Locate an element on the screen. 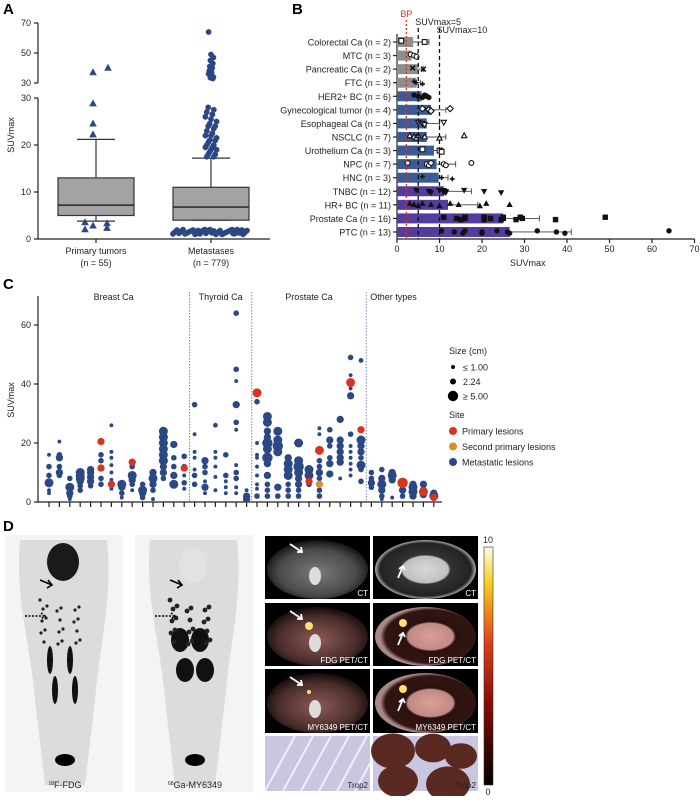 This screenshot has height=801, width=700. arrow-icon is located at coordinates (296, 615).